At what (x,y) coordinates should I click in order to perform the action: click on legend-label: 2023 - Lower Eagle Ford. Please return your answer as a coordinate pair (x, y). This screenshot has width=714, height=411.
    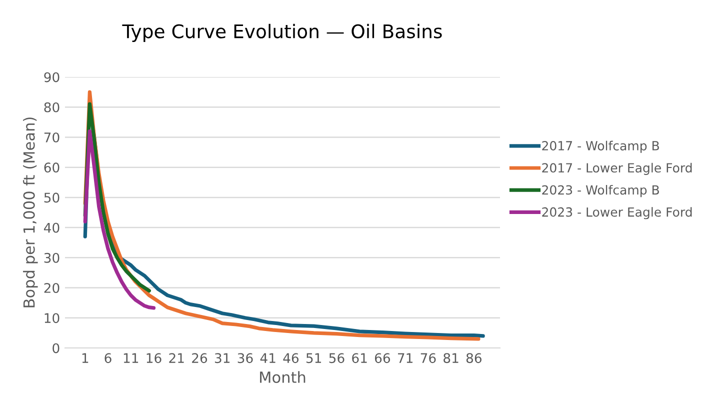
    Looking at the image, I should click on (617, 213).